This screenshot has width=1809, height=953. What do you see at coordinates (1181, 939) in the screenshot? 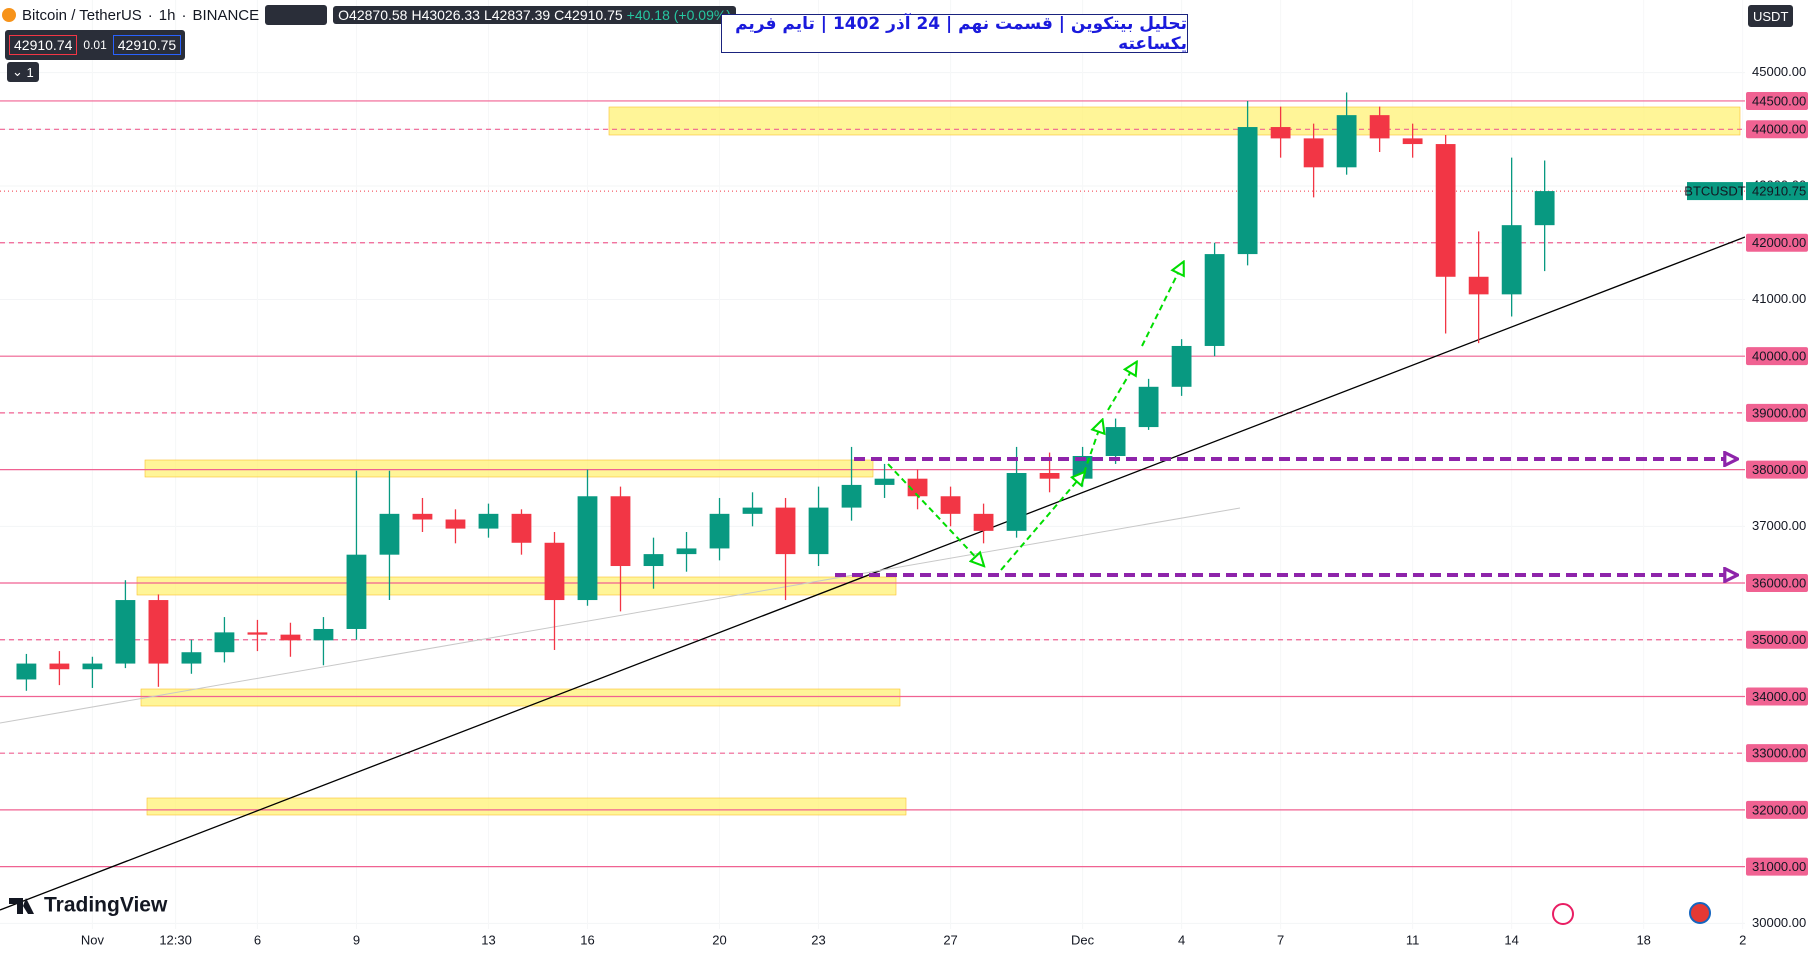
I see `x-tick-label: 4` at bounding box center [1181, 939].